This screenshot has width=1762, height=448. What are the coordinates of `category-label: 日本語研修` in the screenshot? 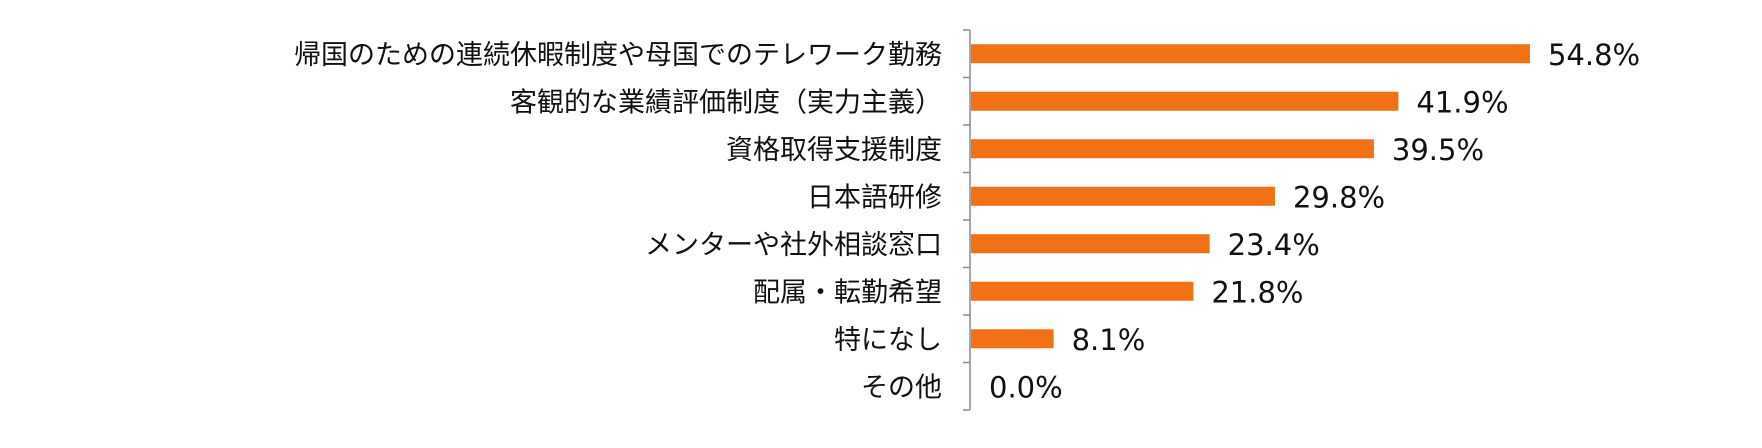 It's located at (874, 197).